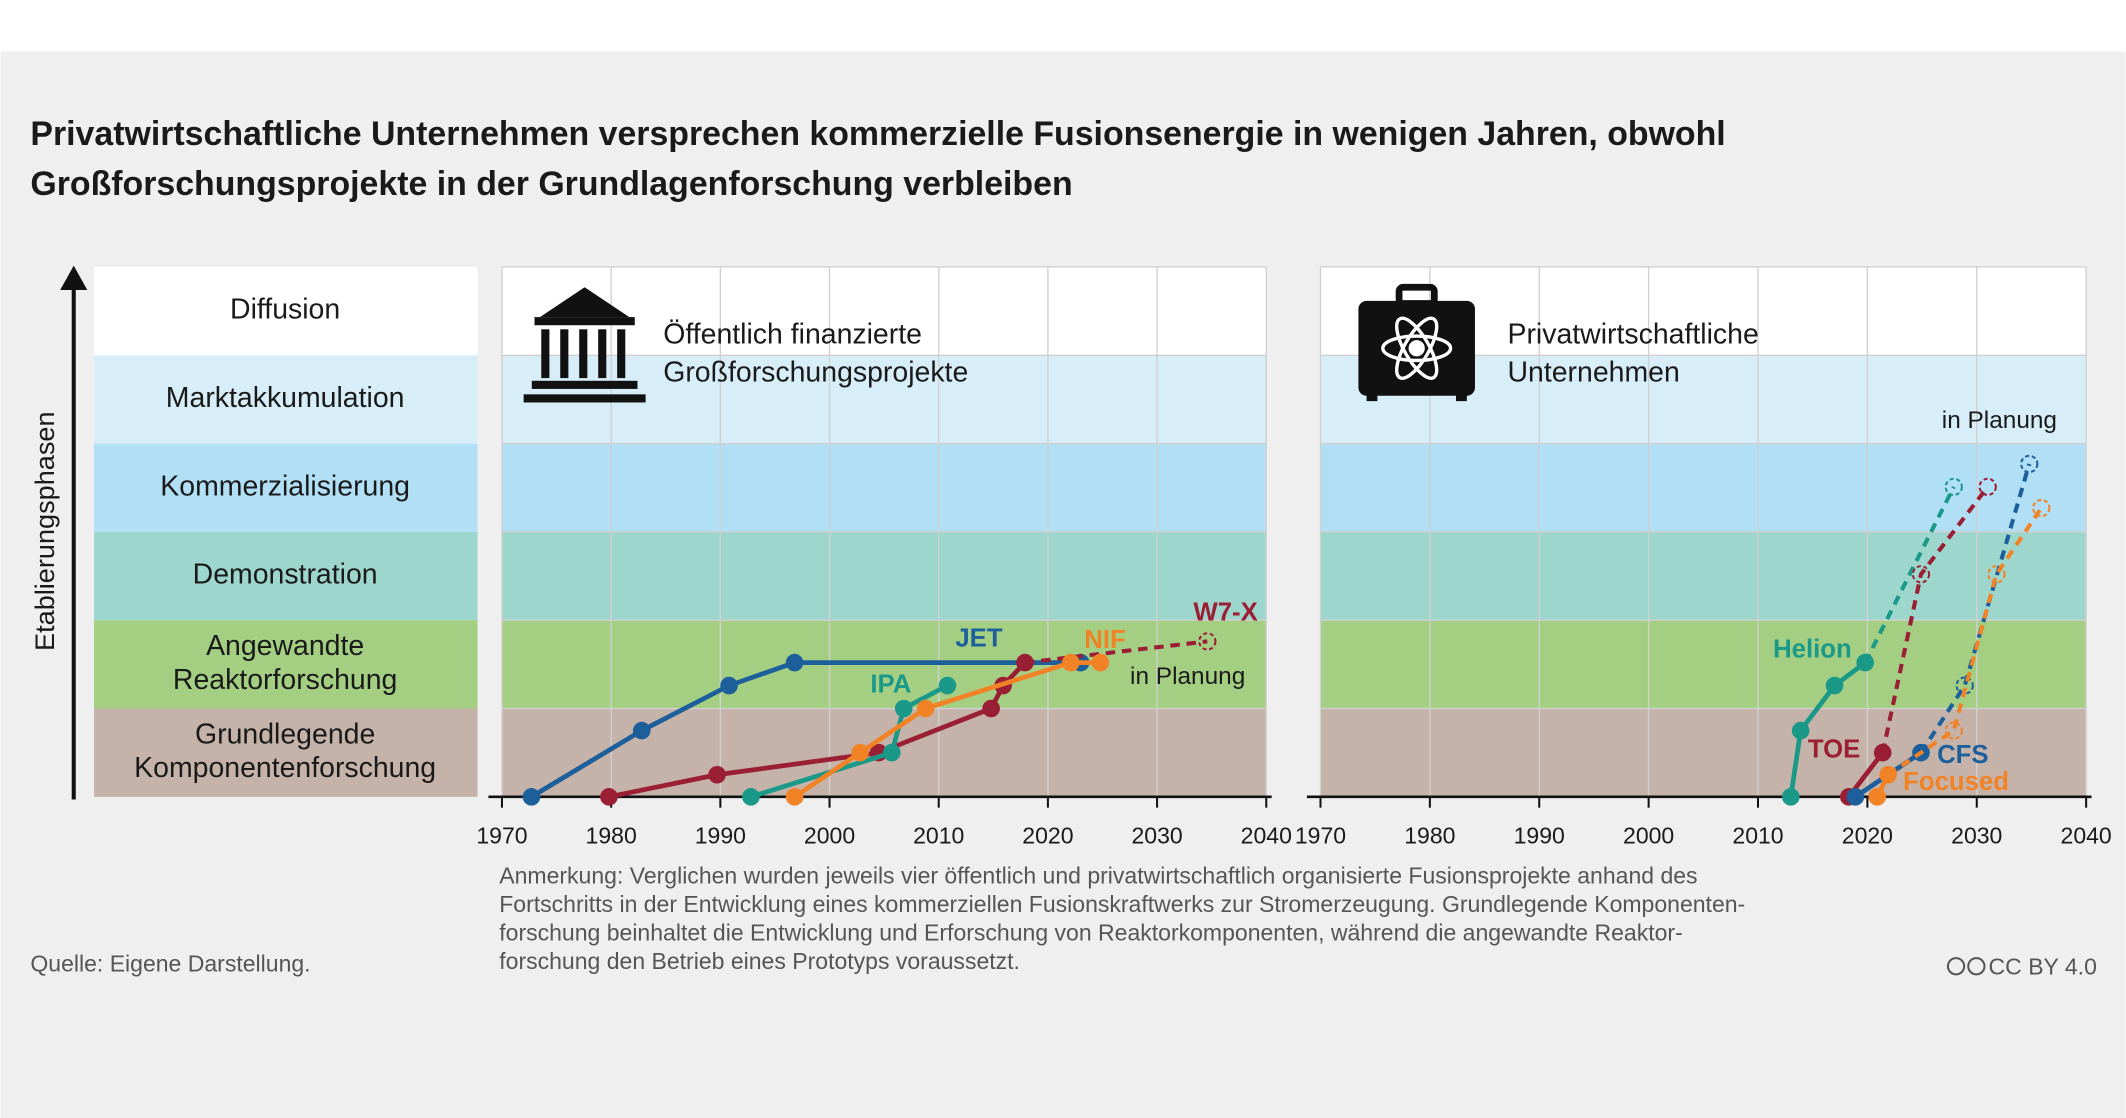 Image resolution: width=2126 pixels, height=1118 pixels. Describe the element at coordinates (2043, 966) in the screenshot. I see `license: CC BY 4.0` at that location.